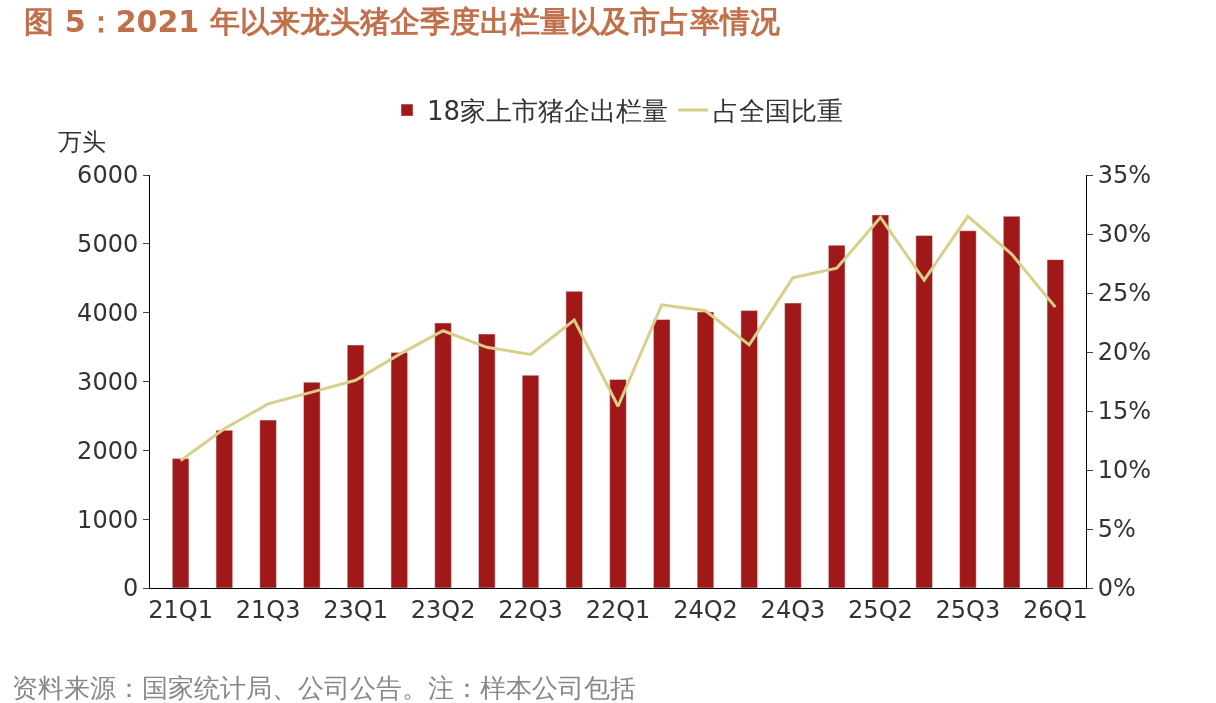 The width and height of the screenshot is (1216, 703). What do you see at coordinates (793, 609) in the screenshot?
I see `x-tick-label: 24Q3` at bounding box center [793, 609].